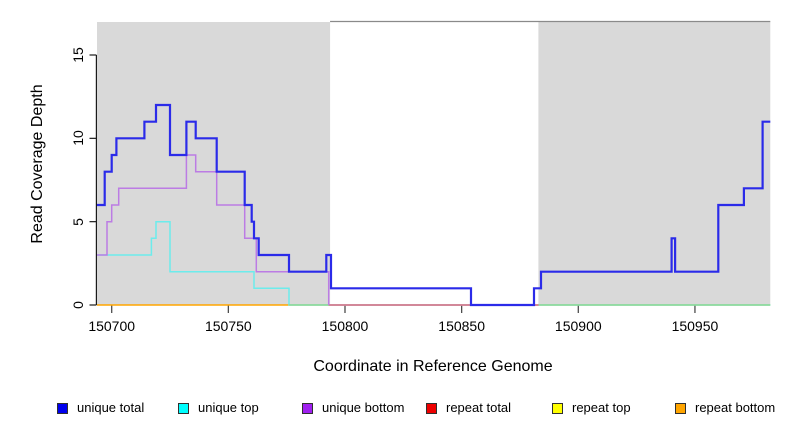 The height and width of the screenshot is (432, 792). What do you see at coordinates (228, 326) in the screenshot?
I see `x-tick-label: 150750` at bounding box center [228, 326].